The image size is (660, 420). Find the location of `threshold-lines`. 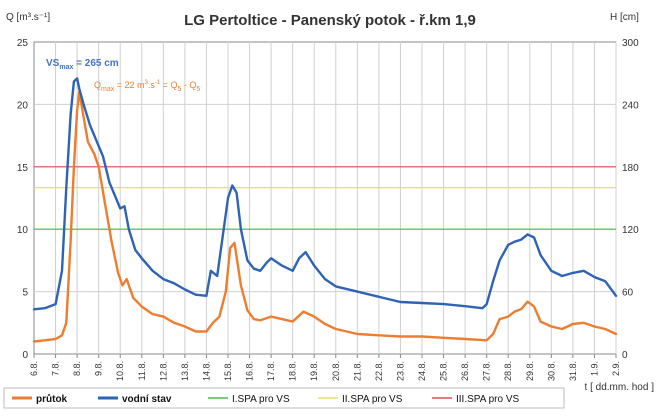

threshold-lines is located at coordinates (325, 198).